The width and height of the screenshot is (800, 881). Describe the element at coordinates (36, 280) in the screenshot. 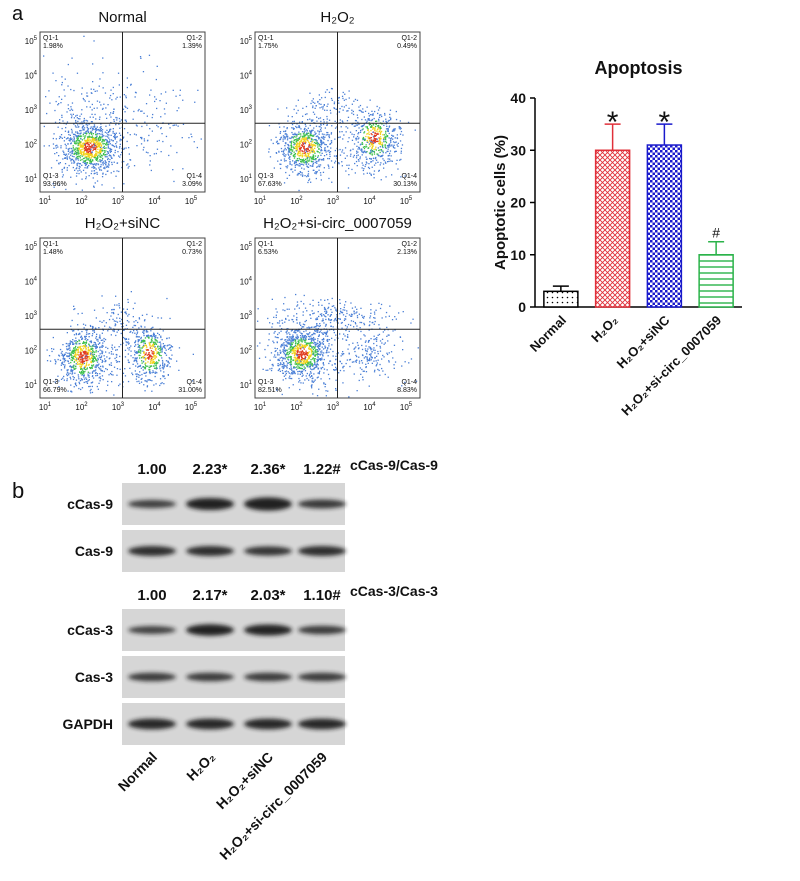

I see `tick-exponent: 4` at that location.